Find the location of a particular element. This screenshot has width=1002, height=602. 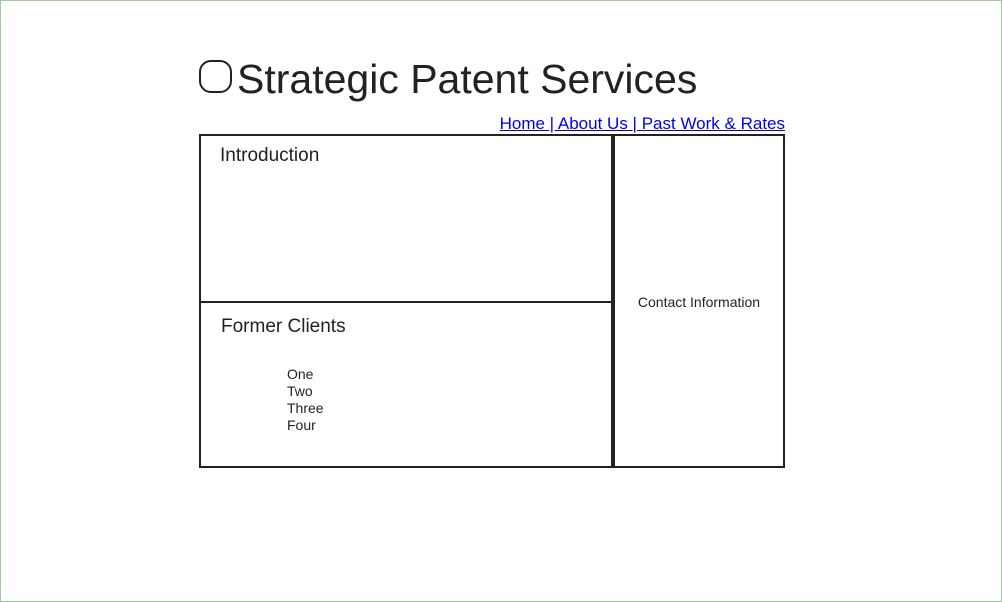

nav-bar: Home | About Us | Past Work & Rates is located at coordinates (642, 124).